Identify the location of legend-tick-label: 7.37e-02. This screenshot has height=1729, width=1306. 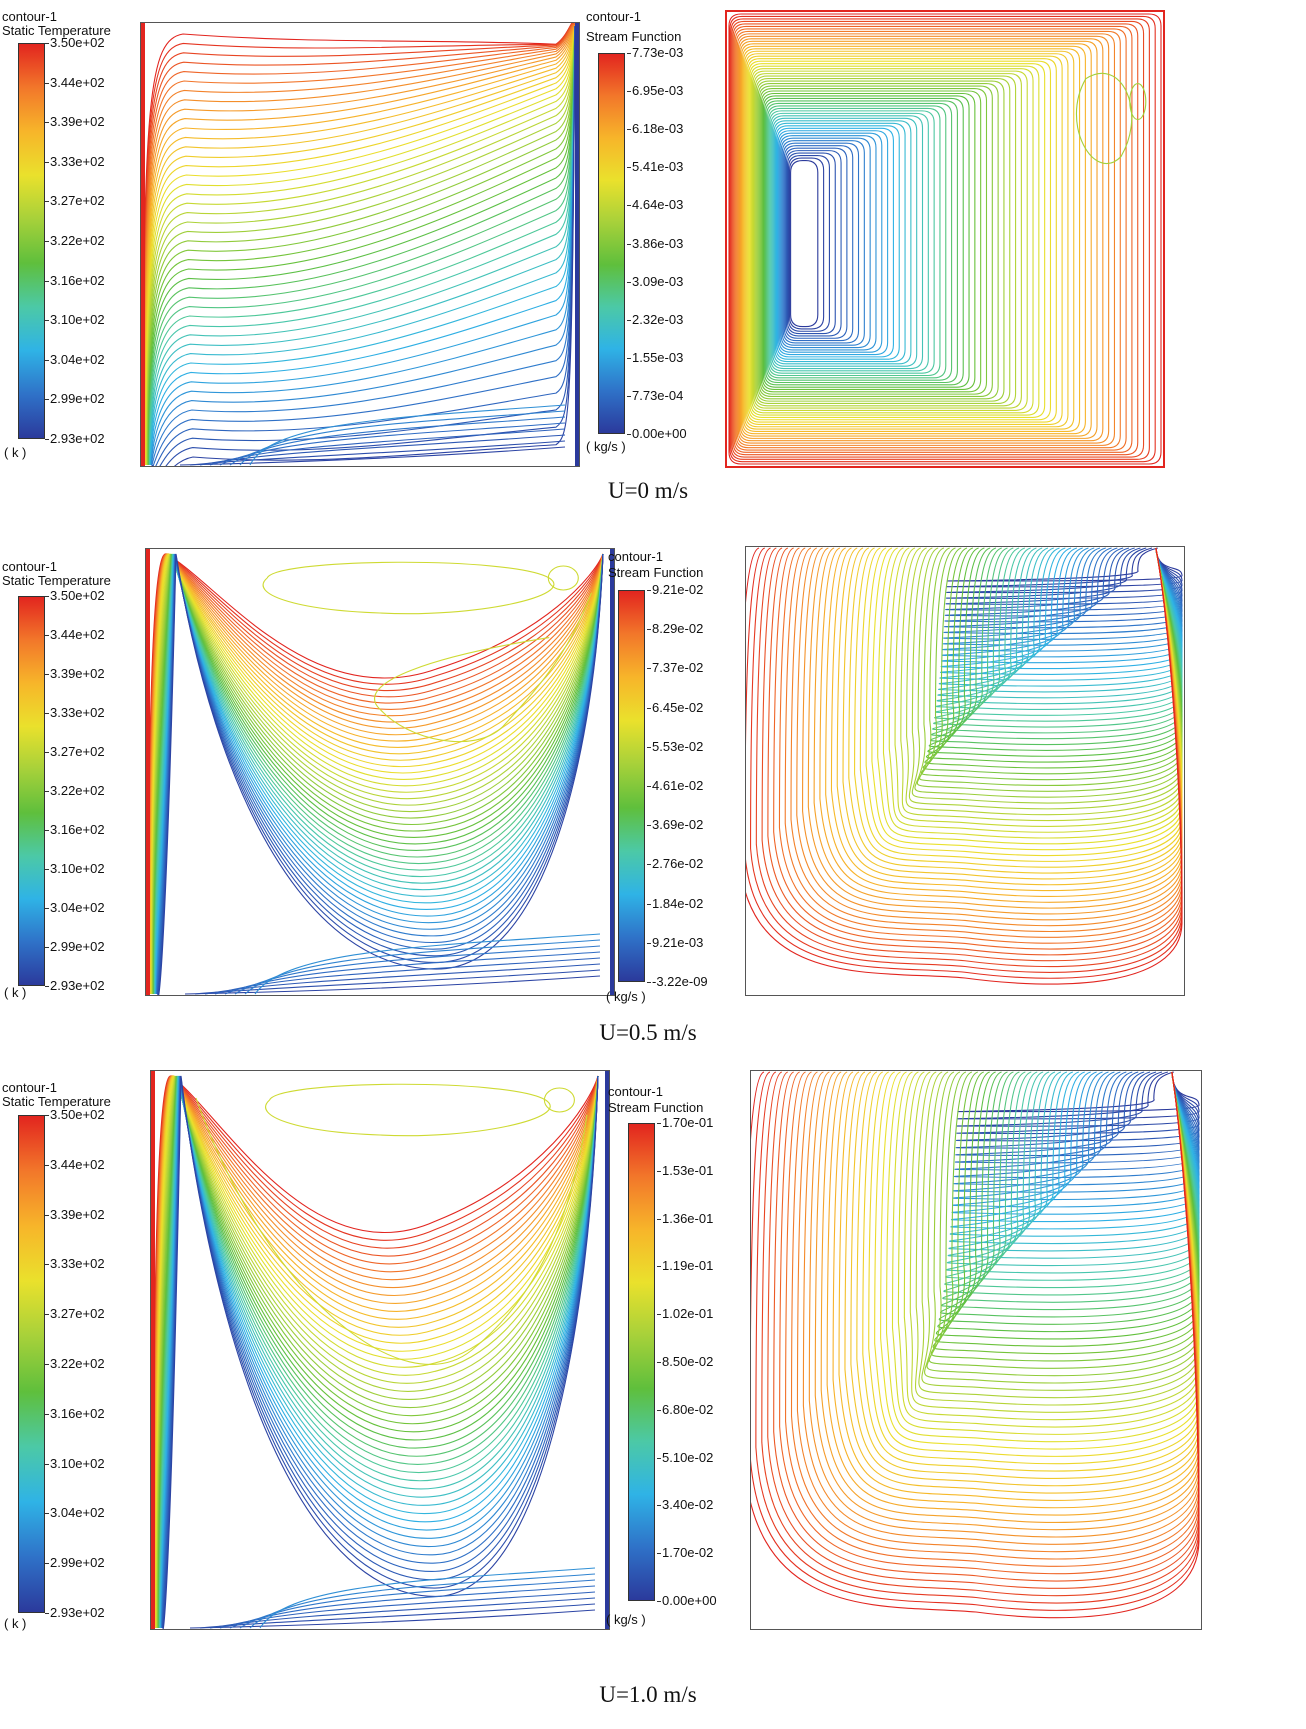
(675, 668).